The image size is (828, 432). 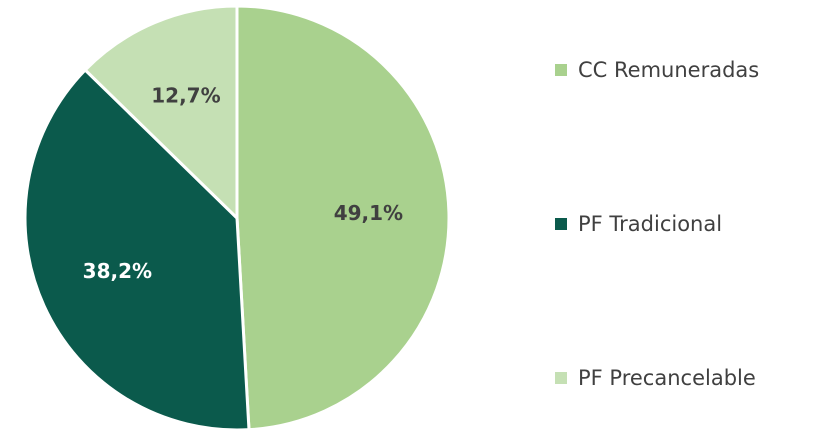 I want to click on legend-label: PF Tradicional, so click(x=650, y=224).